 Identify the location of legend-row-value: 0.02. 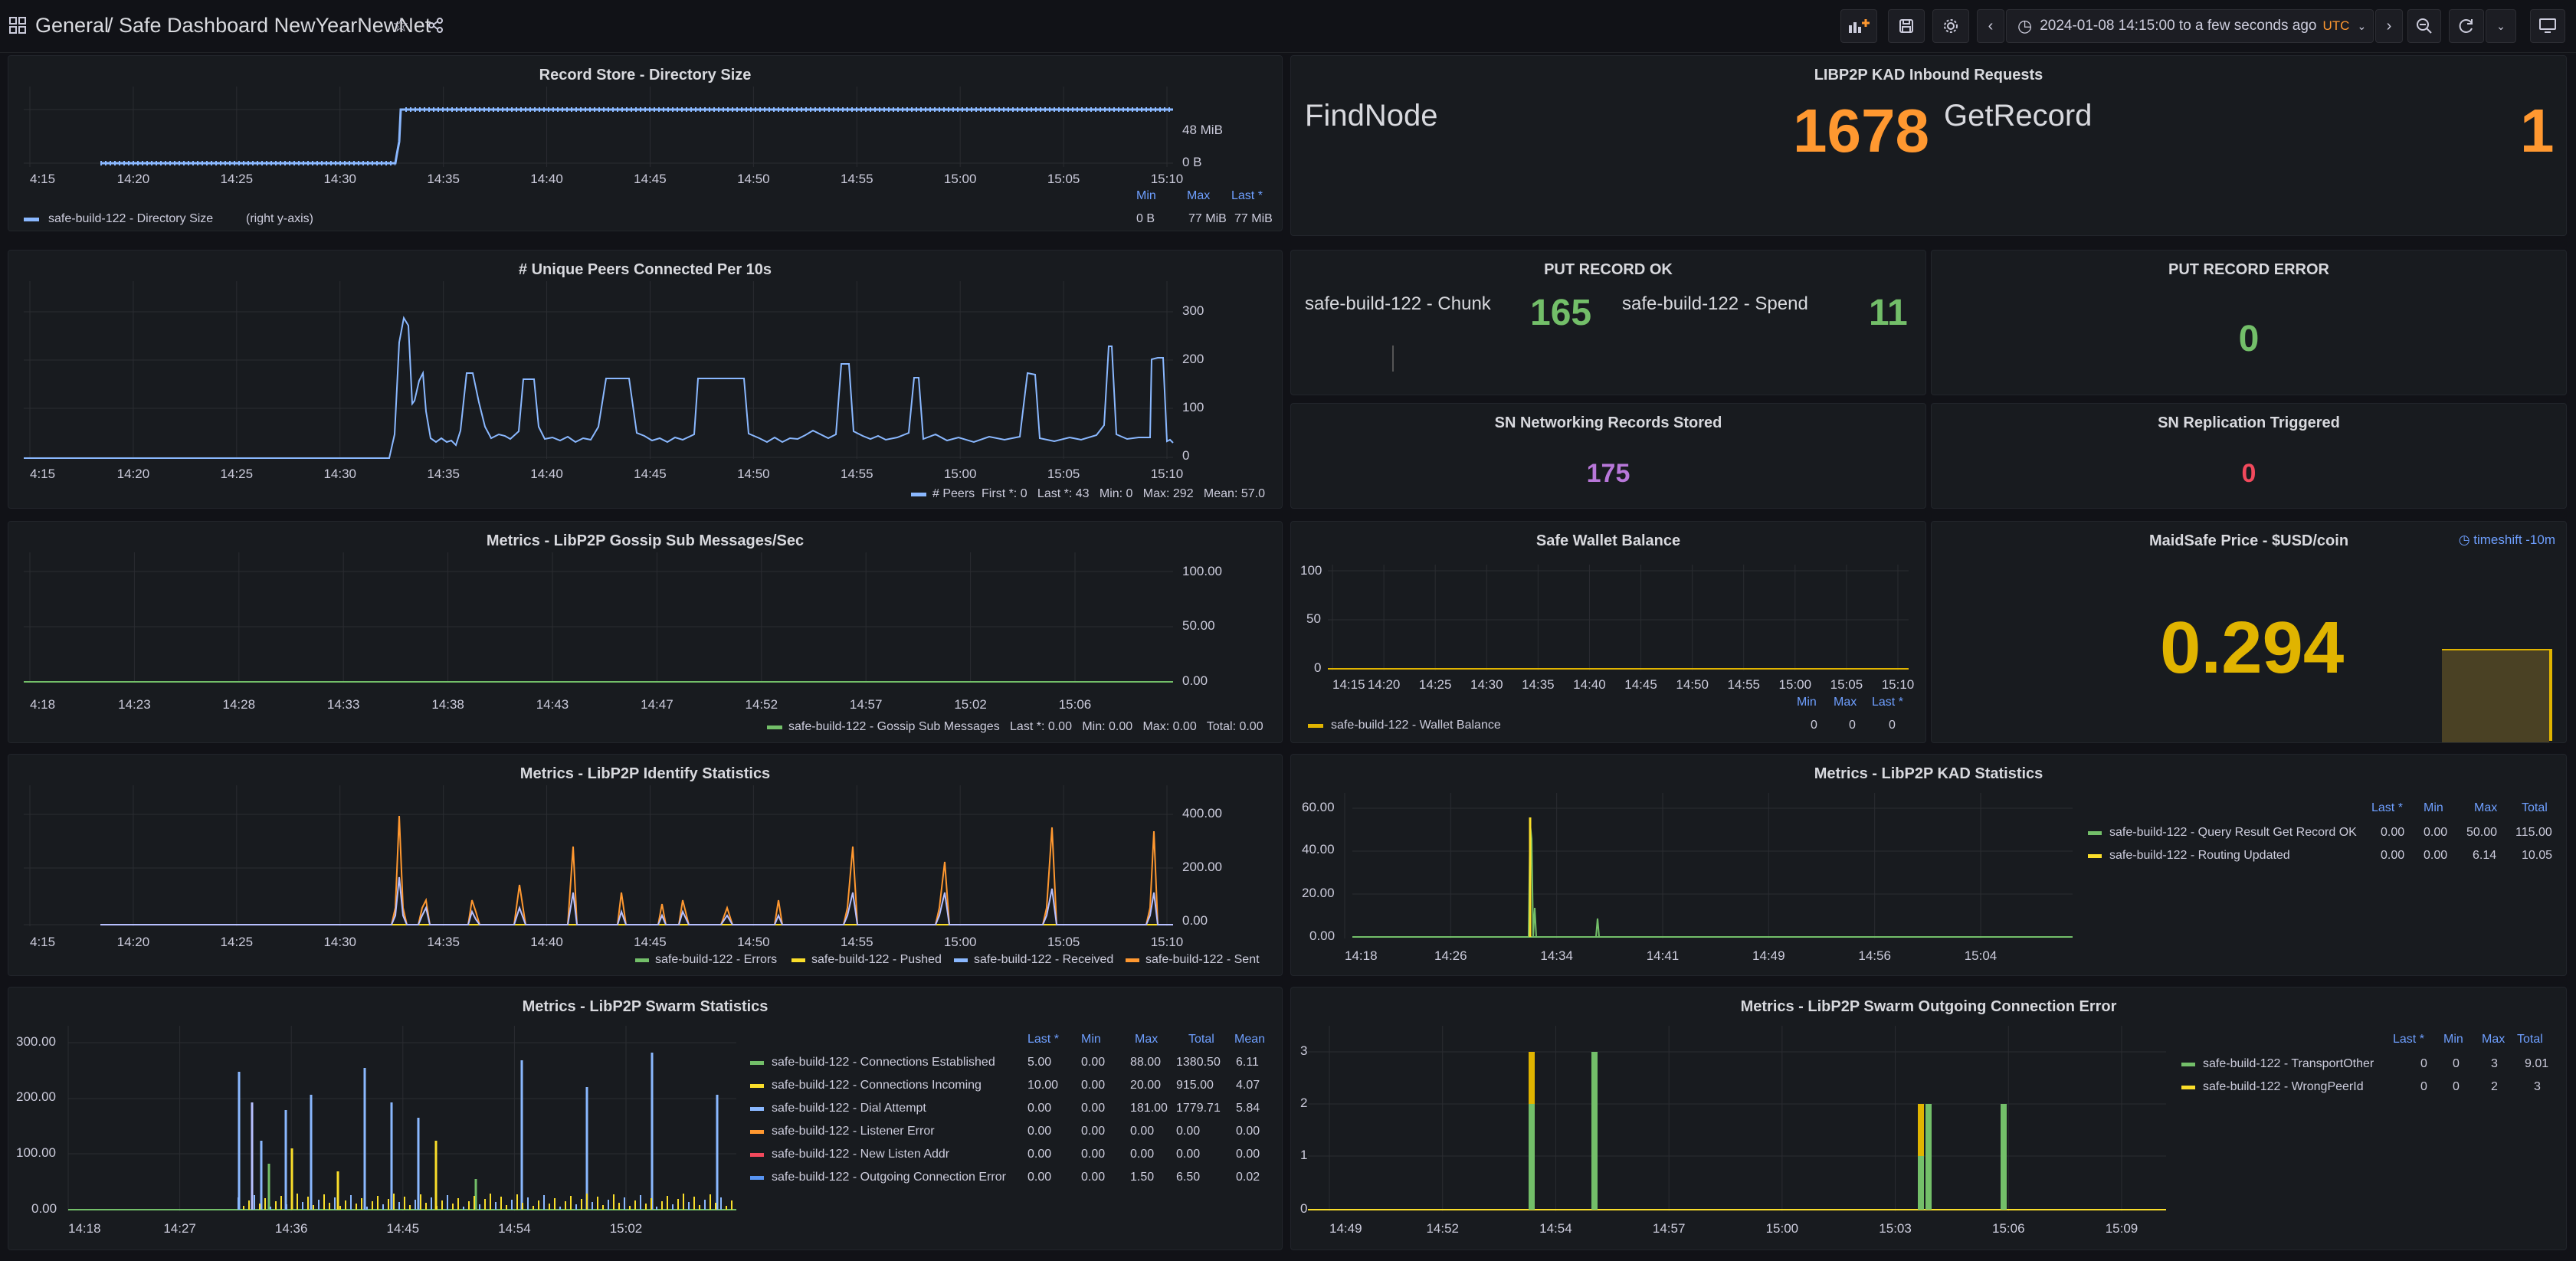
(1248, 1178).